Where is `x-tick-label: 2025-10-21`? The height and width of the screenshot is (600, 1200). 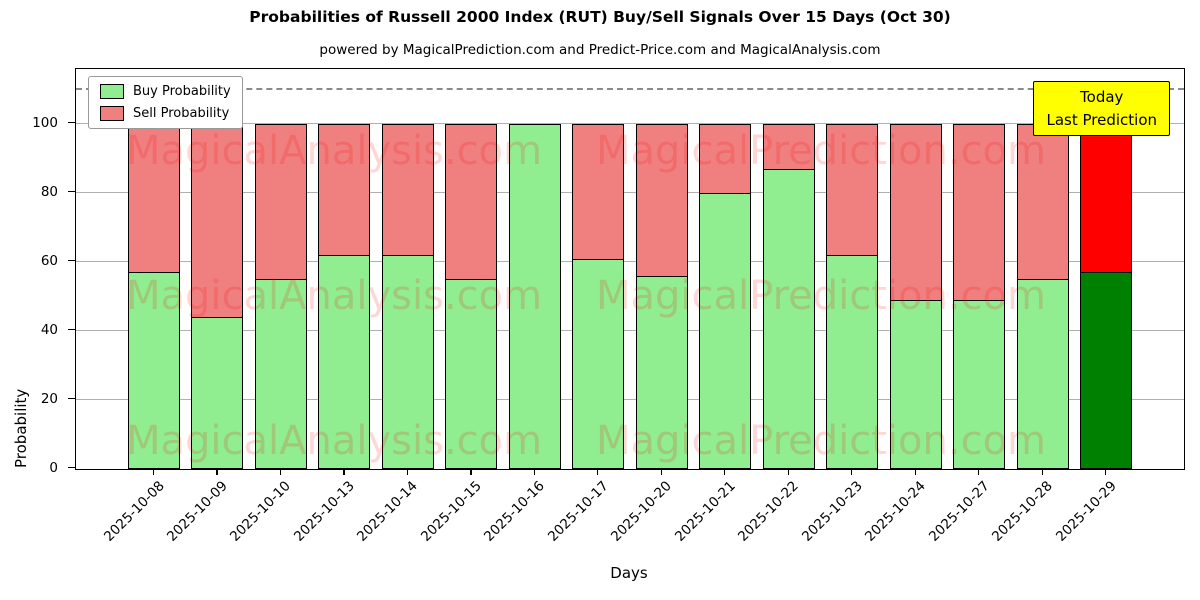 x-tick-label: 2025-10-21 is located at coordinates (705, 511).